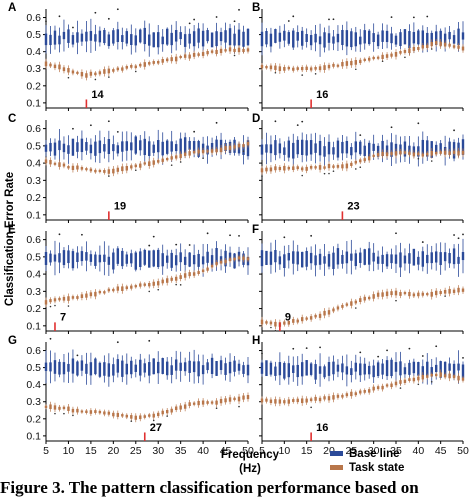 This screenshot has height=504, width=474. Describe the element at coordinates (288, 318) in the screenshot. I see `marker-label: 9` at that location.